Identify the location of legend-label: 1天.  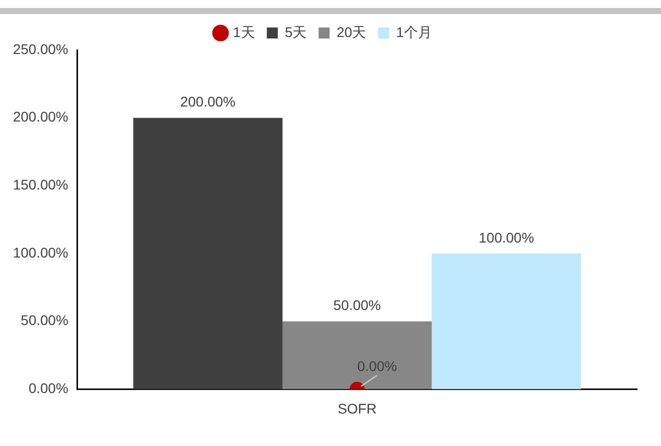
(244, 32).